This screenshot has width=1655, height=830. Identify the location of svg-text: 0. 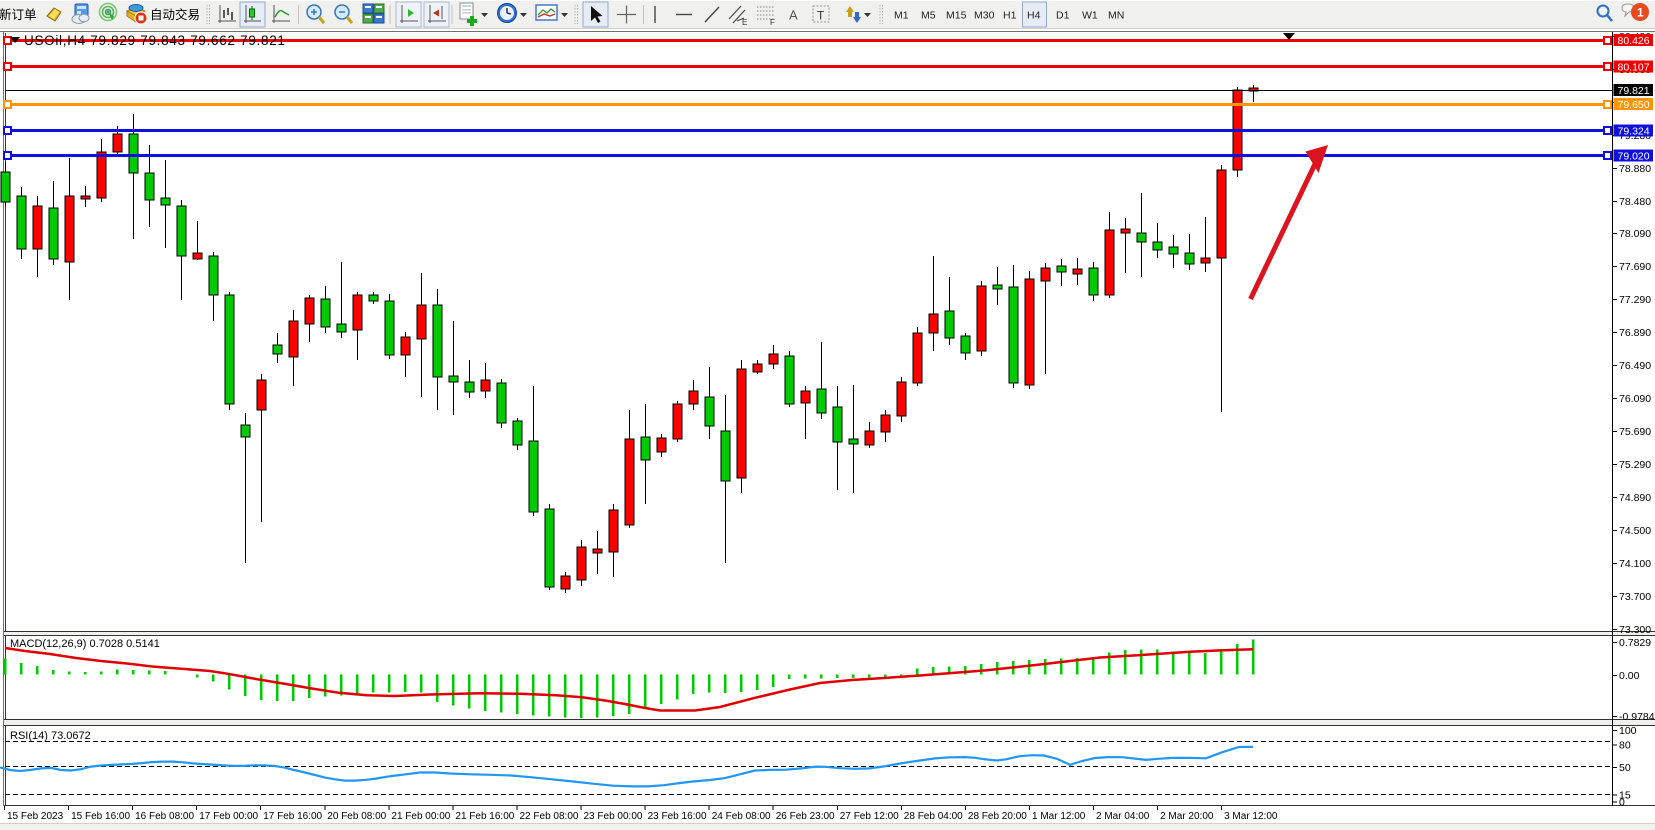
(1622, 802).